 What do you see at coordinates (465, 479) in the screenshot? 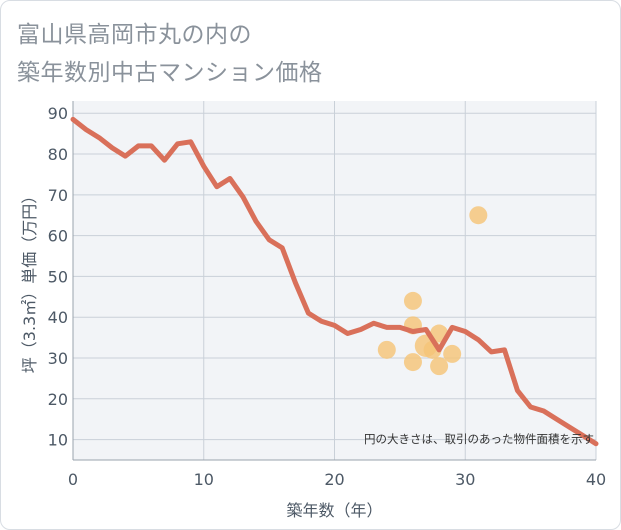
I see `x-tick-label: 30` at bounding box center [465, 479].